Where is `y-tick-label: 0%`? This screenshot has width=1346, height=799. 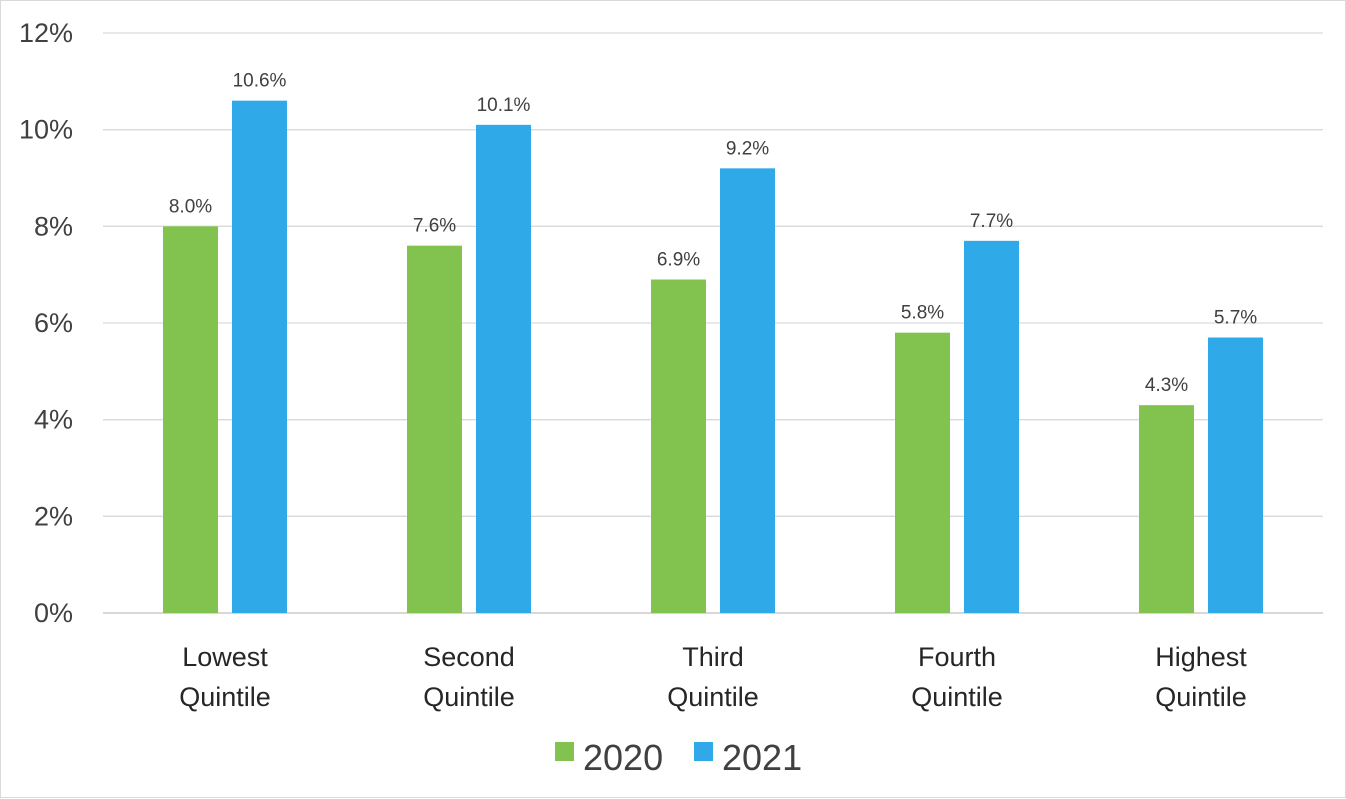
y-tick-label: 0% is located at coordinates (53, 613).